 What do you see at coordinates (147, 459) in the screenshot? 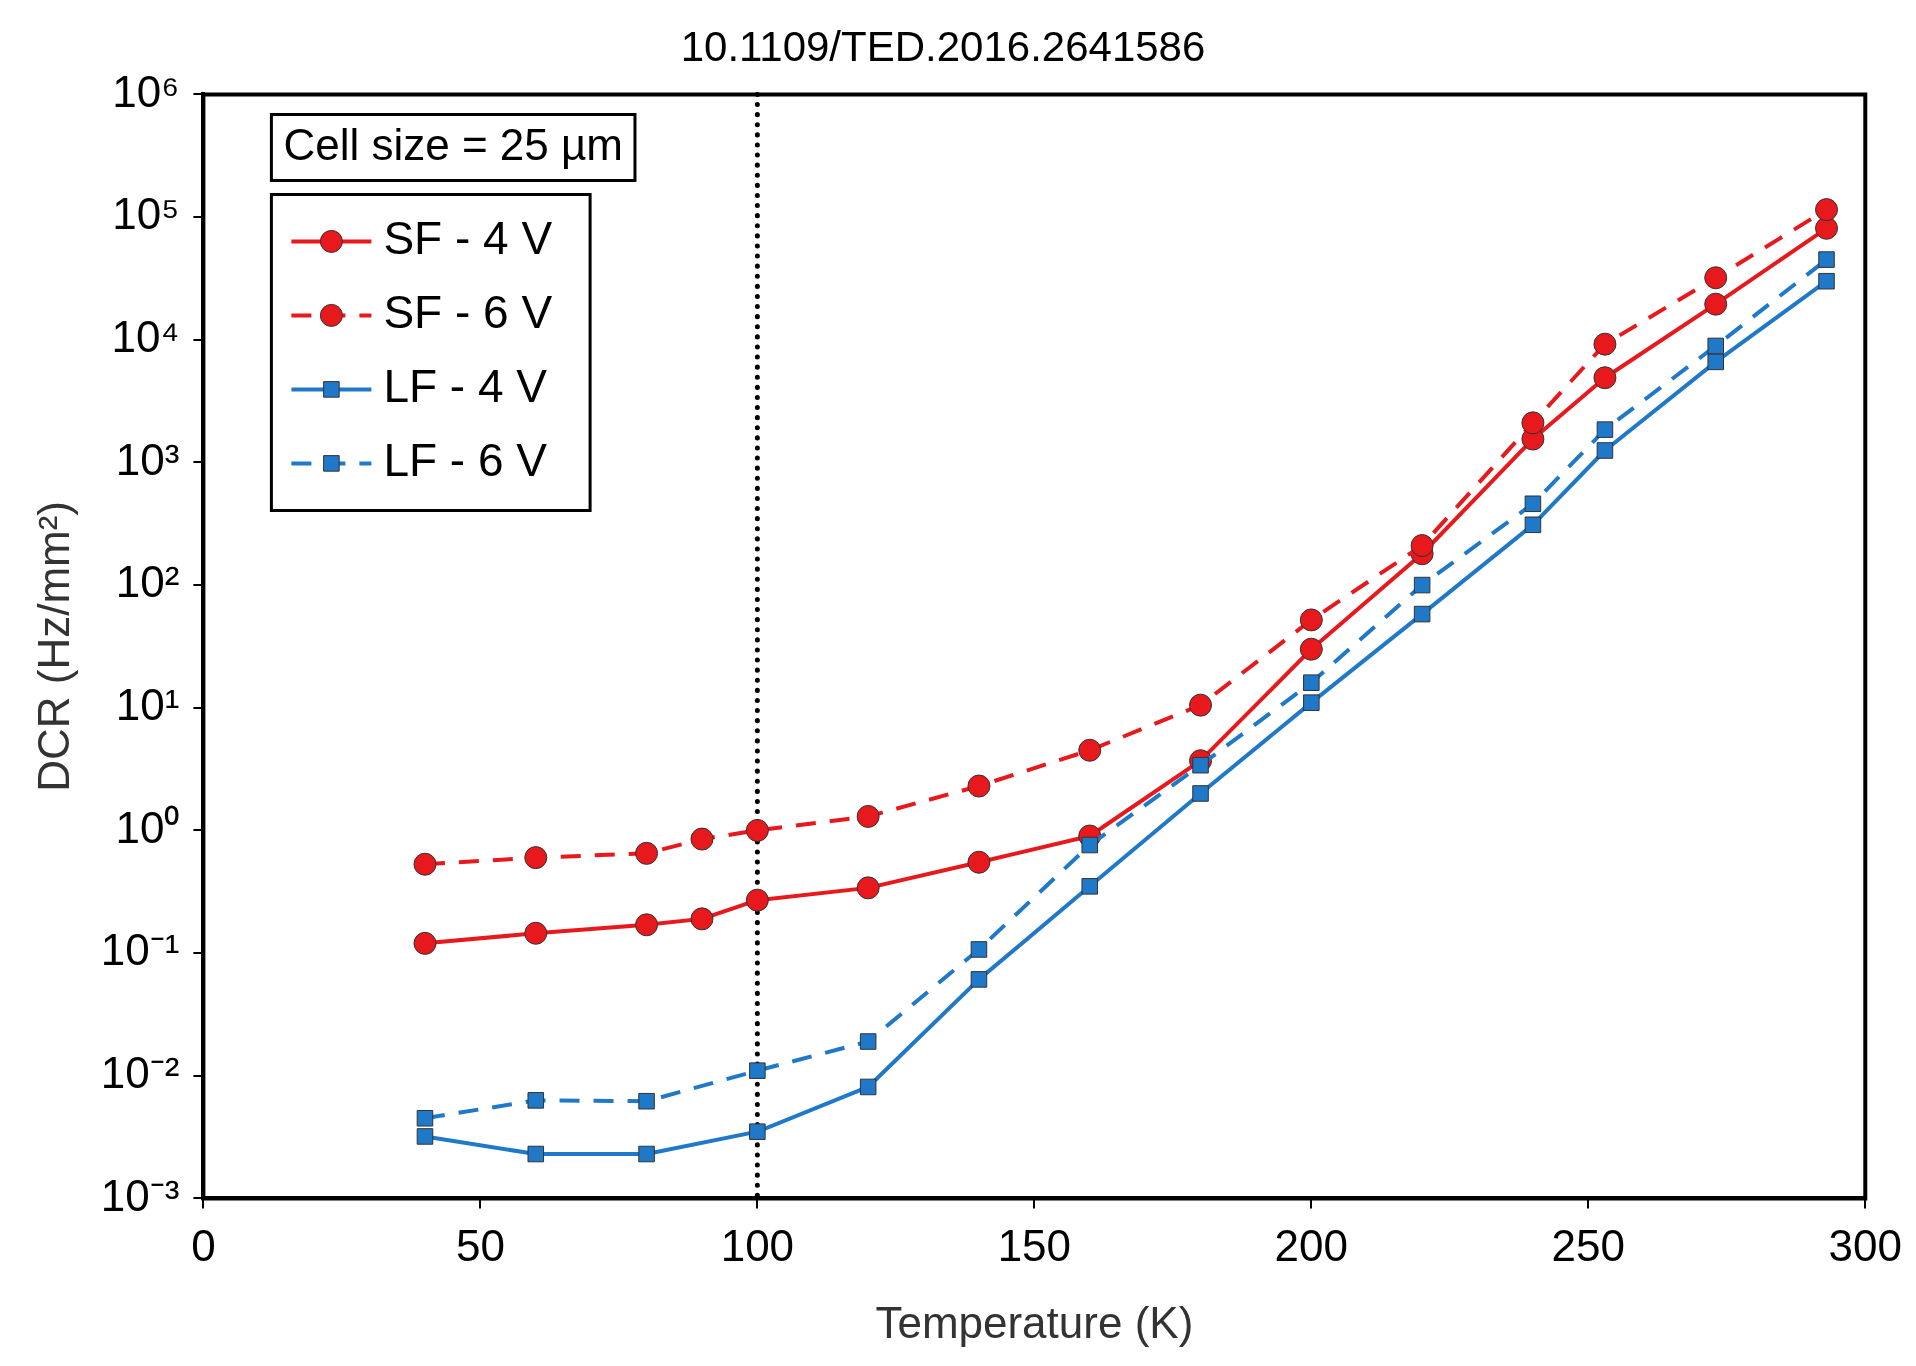
I see `y-tick-label: 10³` at bounding box center [147, 459].